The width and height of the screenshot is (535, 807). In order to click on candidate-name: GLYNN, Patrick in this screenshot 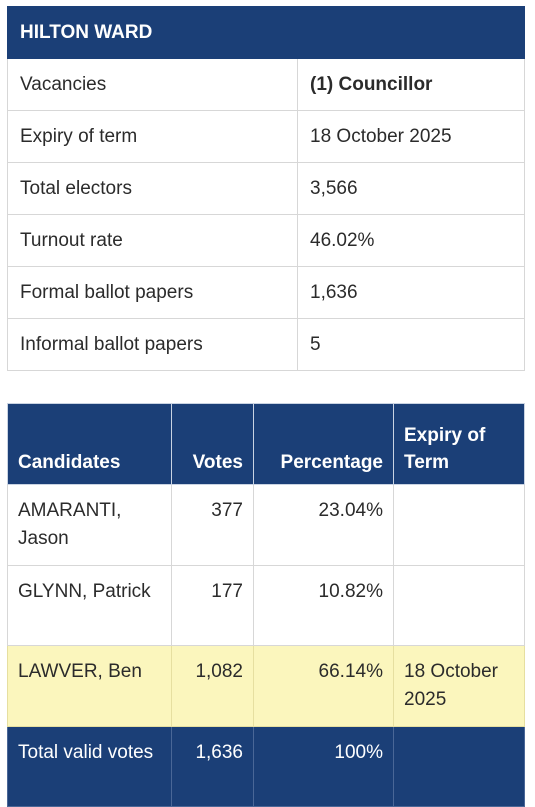, I will do `click(89, 605)`.